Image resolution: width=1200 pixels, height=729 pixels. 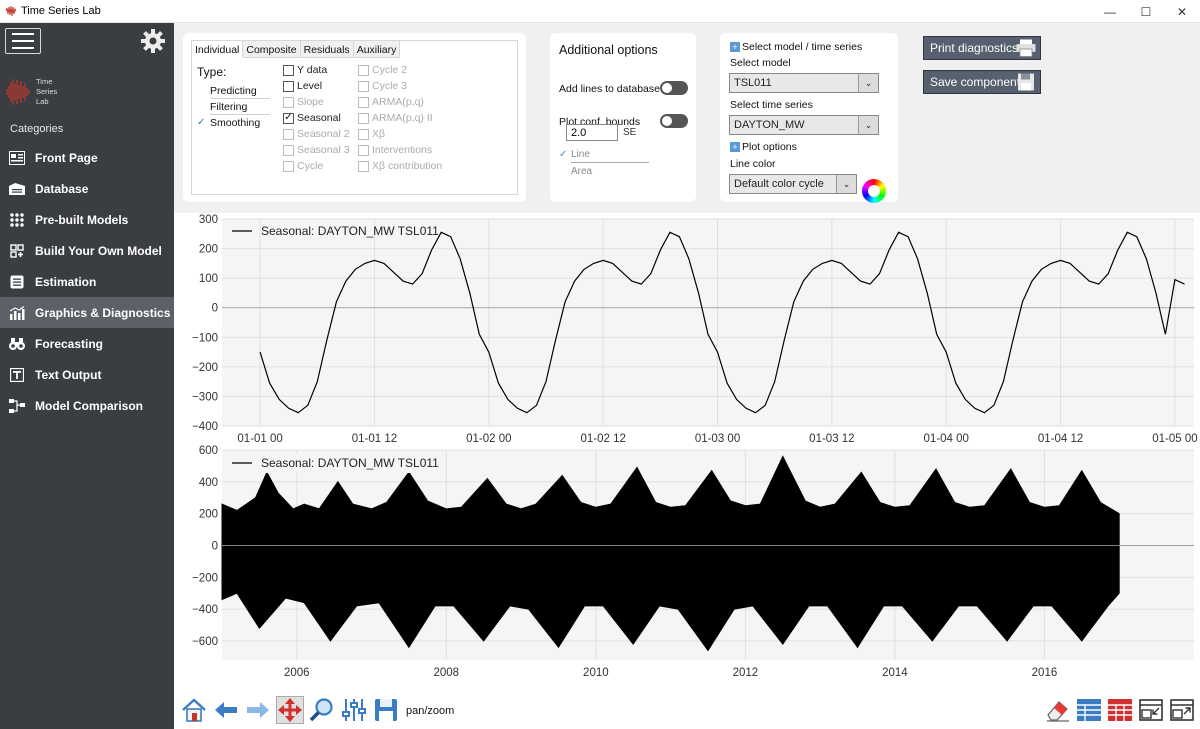 What do you see at coordinates (240, 107) in the screenshot?
I see `type-option-filtering: Filtering` at bounding box center [240, 107].